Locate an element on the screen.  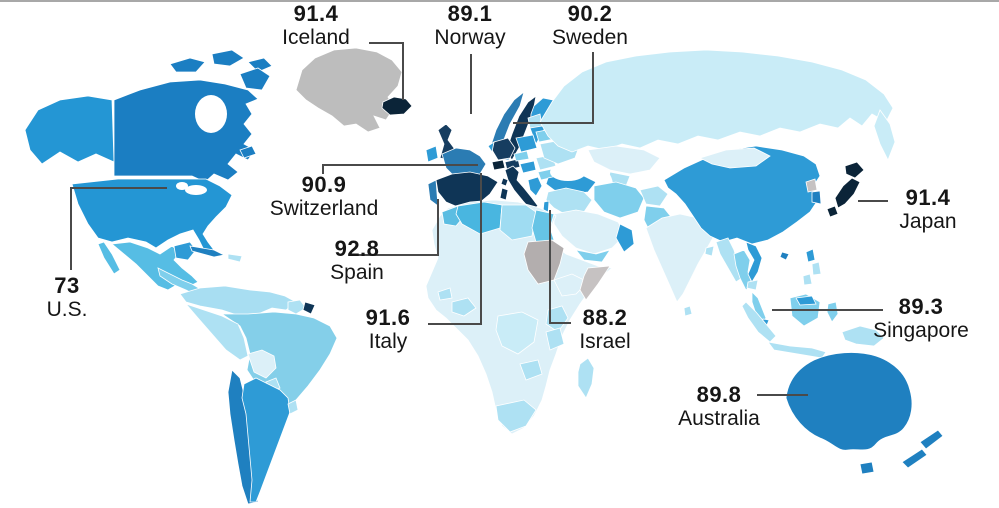
callout-singapore: 89.3 Singapore is located at coordinates (921, 319).